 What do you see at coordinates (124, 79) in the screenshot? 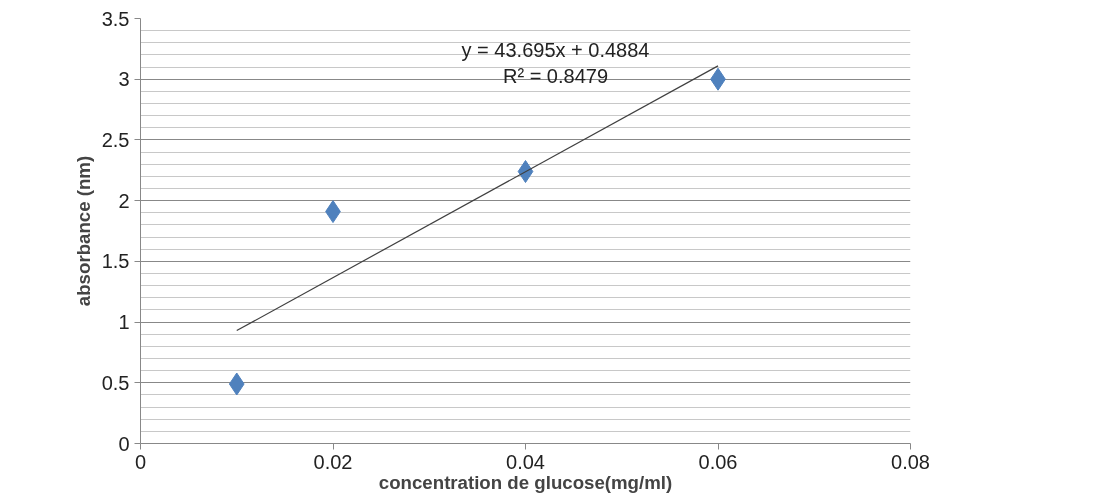
I see `y-tick-label: 3` at bounding box center [124, 79].